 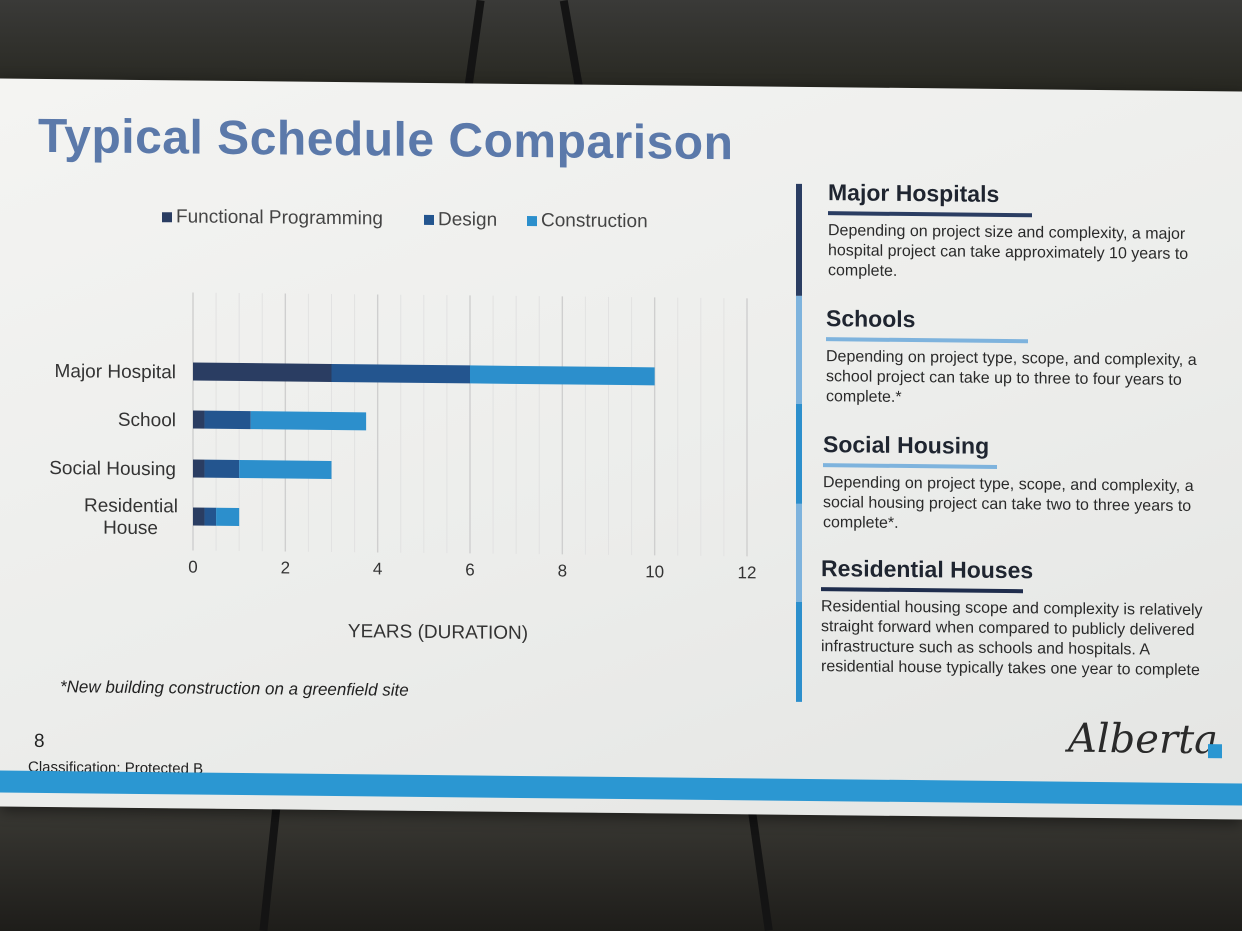 What do you see at coordinates (115, 372) in the screenshot?
I see `category-label: Major Hospital` at bounding box center [115, 372].